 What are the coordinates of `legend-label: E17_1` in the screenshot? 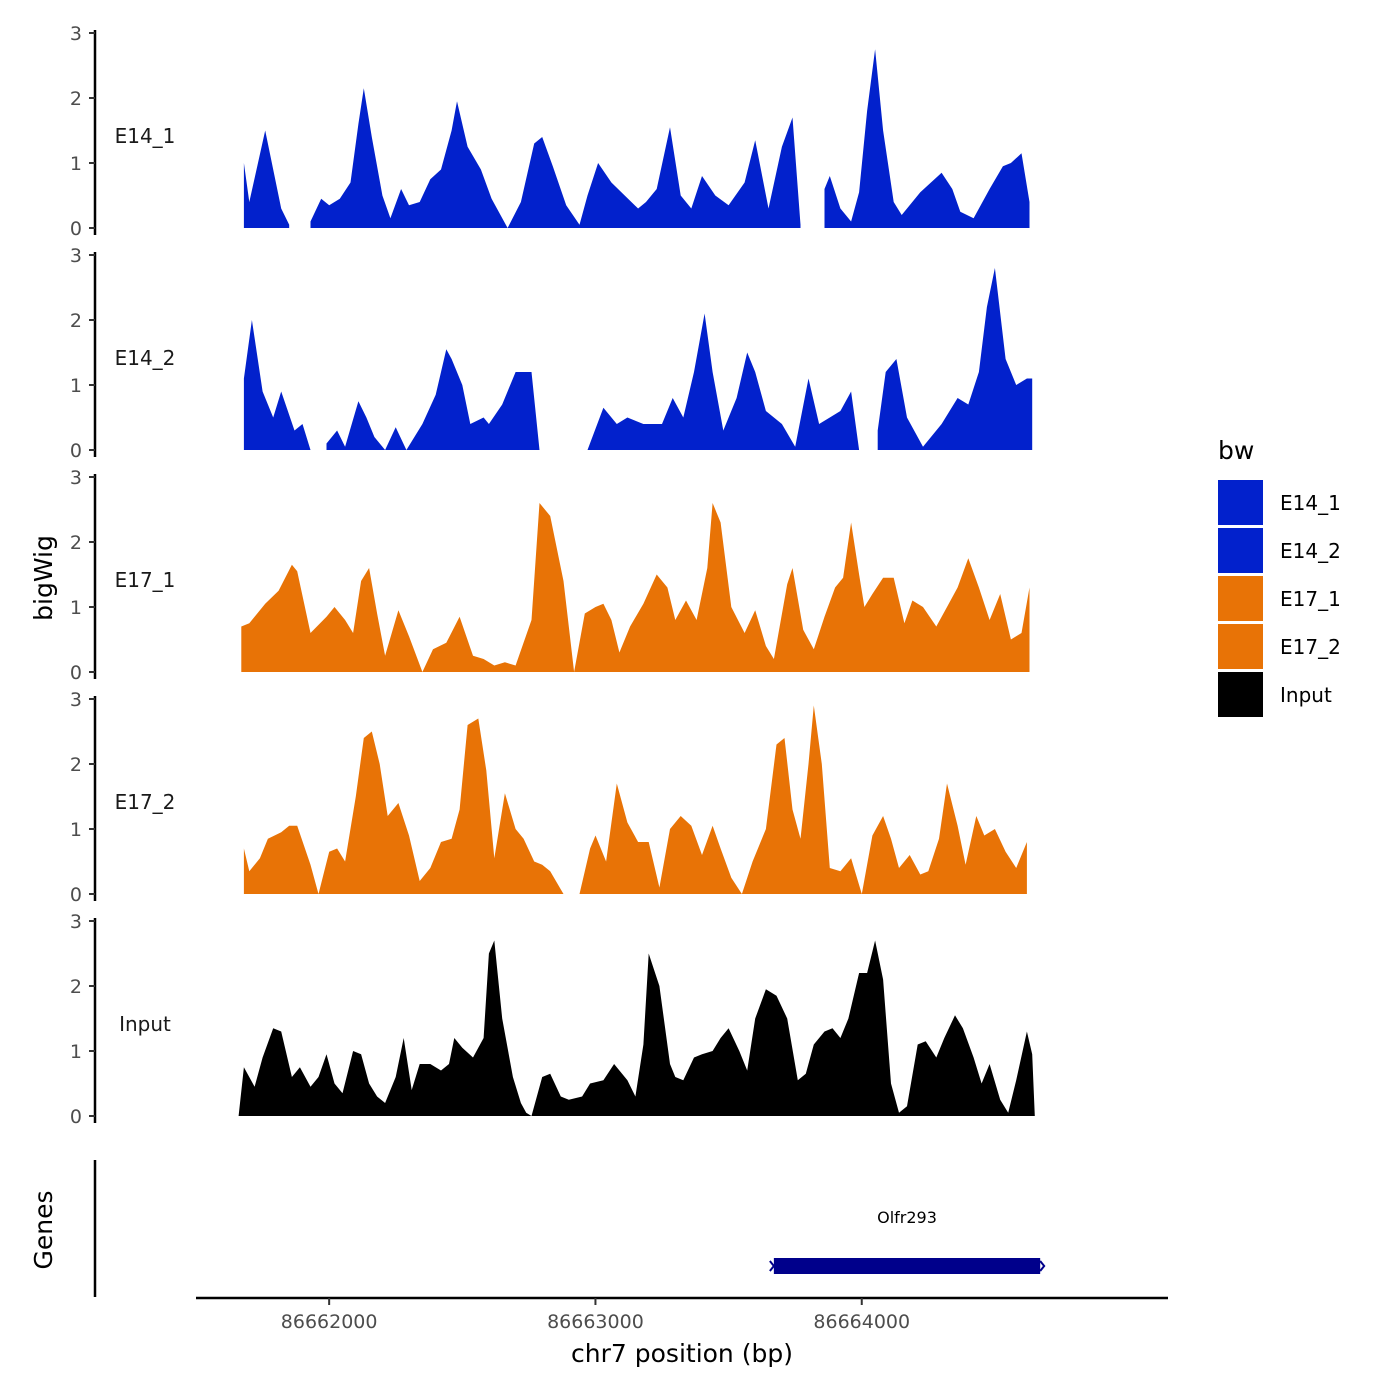 It's located at (1310, 599).